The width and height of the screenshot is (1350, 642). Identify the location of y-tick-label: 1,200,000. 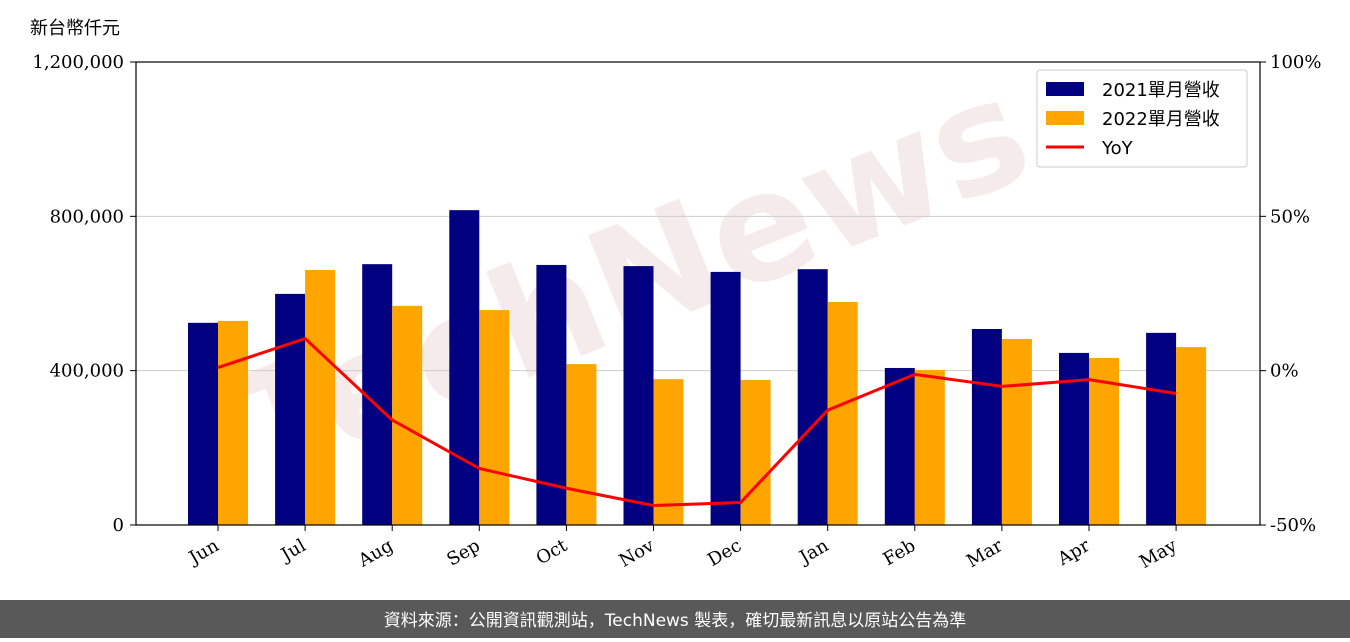
(78, 62).